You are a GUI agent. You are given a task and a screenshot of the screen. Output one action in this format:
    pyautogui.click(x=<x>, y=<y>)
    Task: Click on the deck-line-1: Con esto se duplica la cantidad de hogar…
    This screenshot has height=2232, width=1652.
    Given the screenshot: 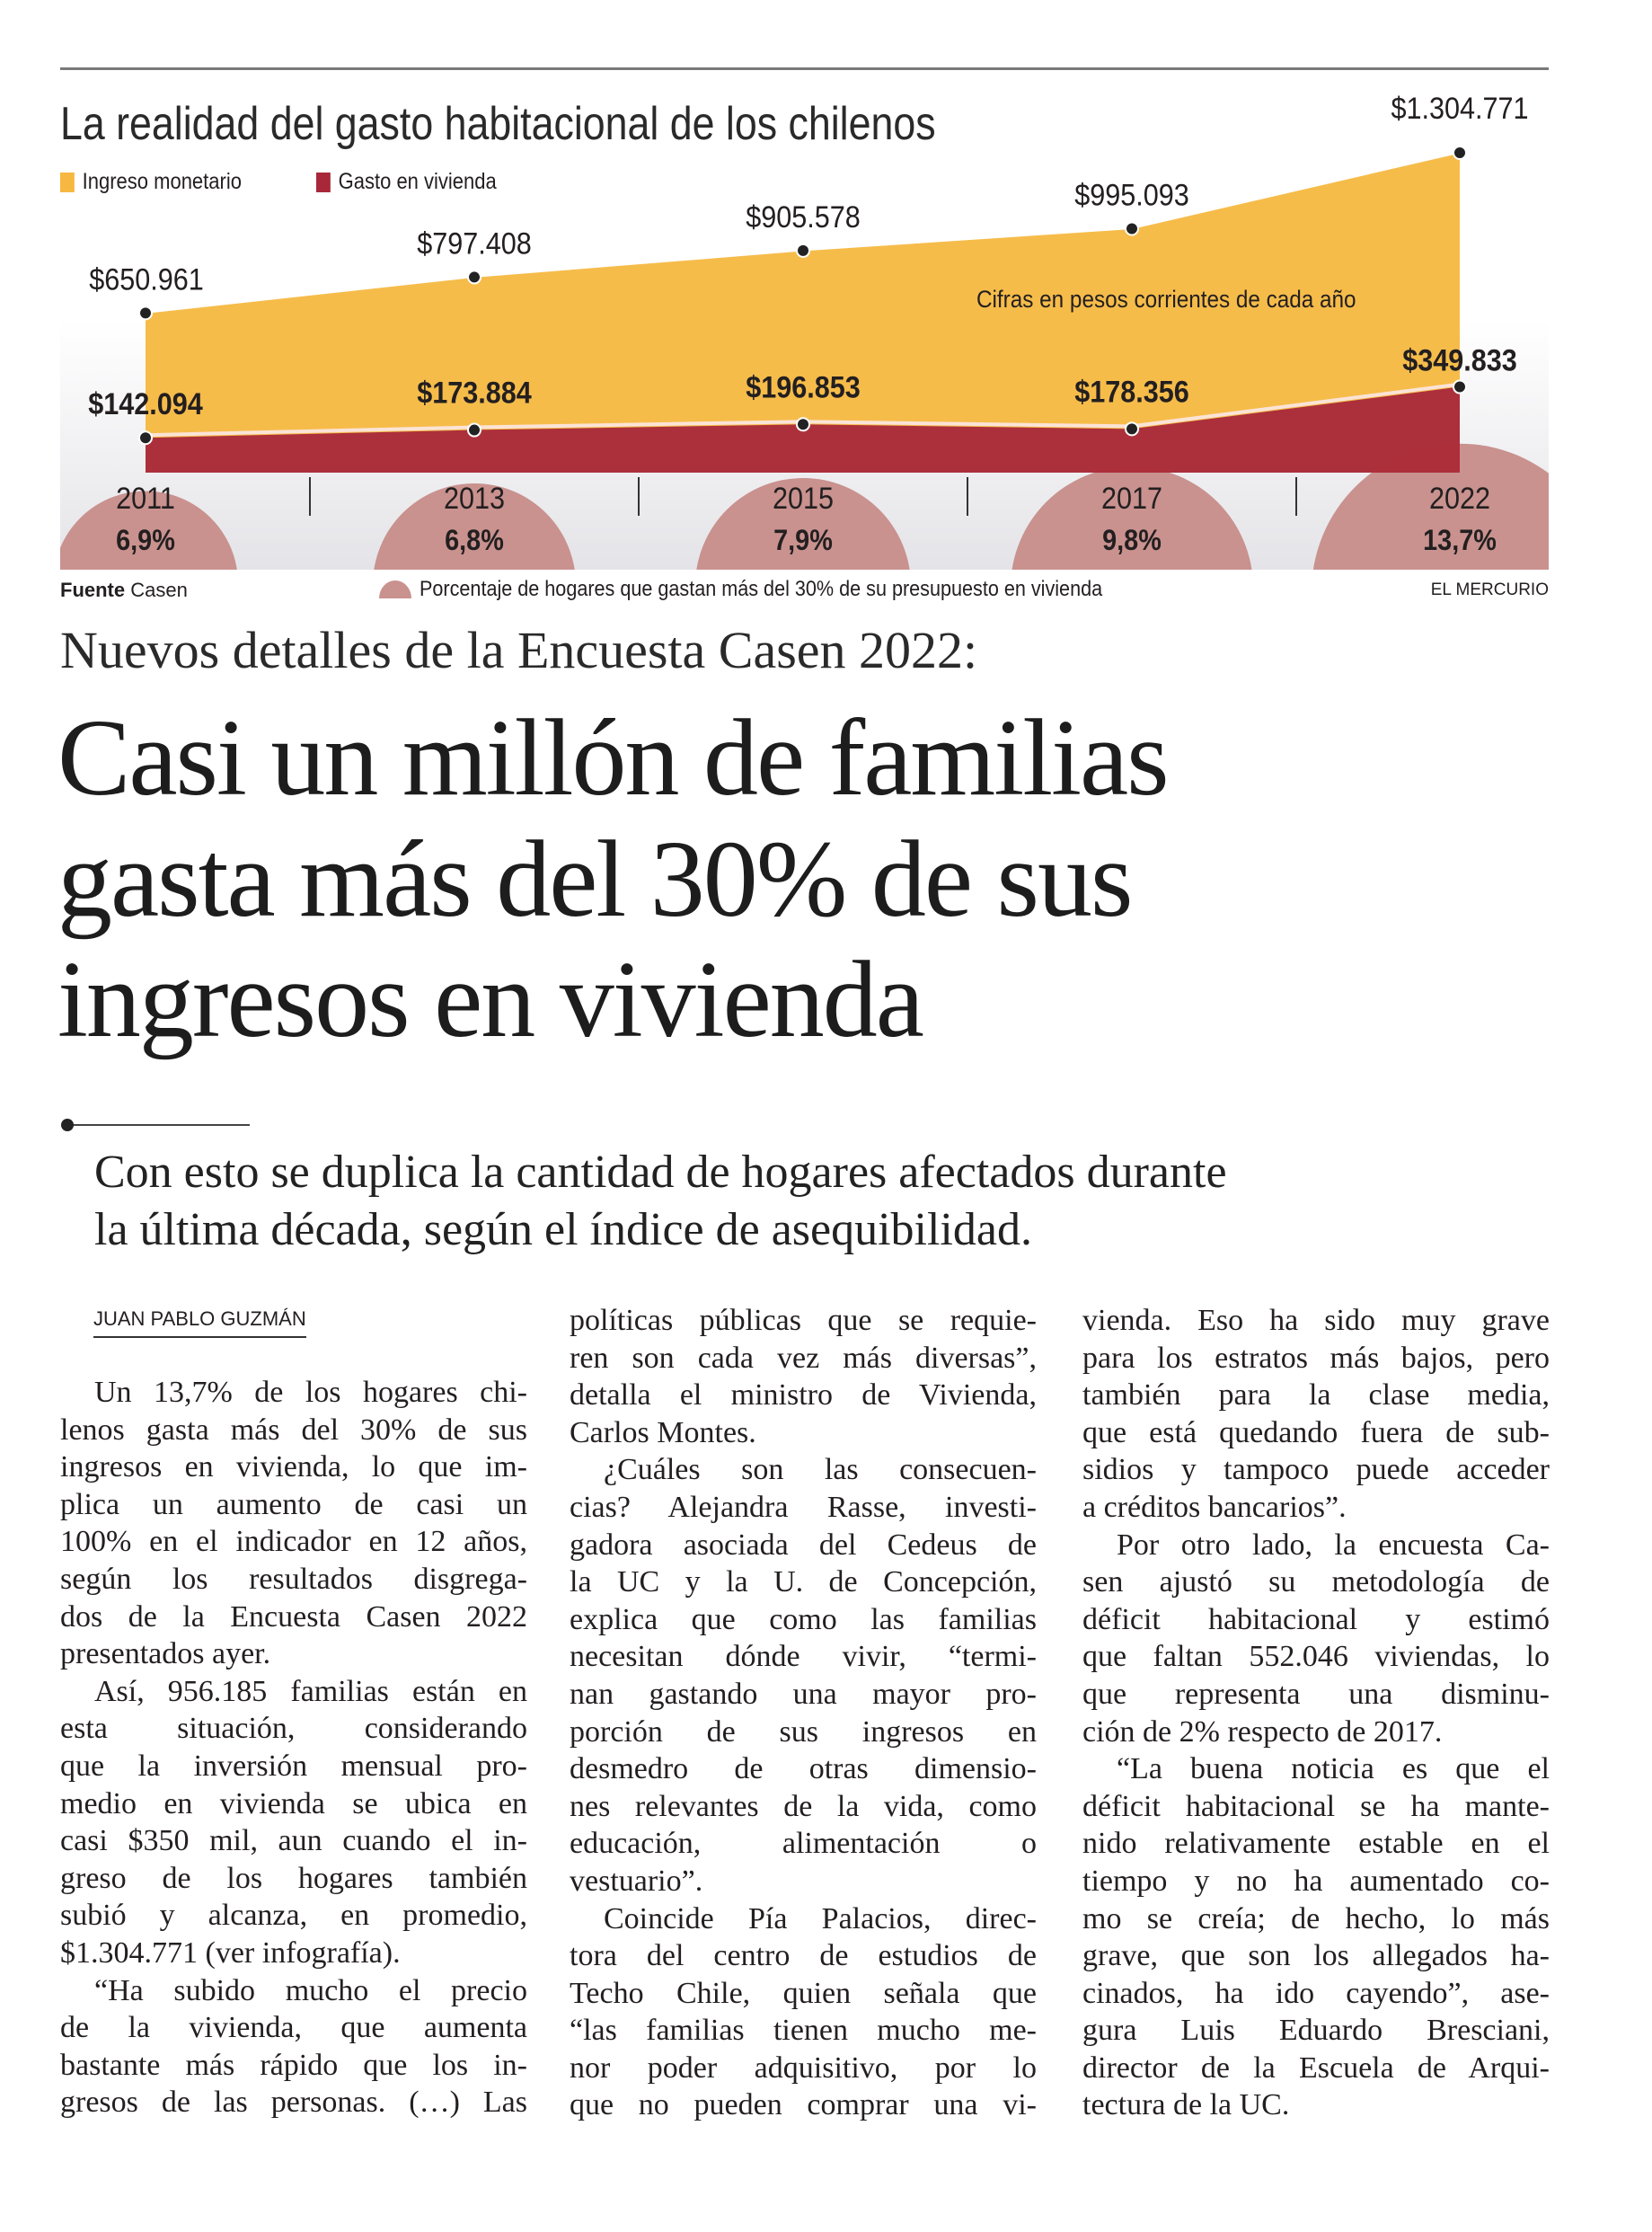 What is the action you would take?
    pyautogui.click(x=660, y=1172)
    